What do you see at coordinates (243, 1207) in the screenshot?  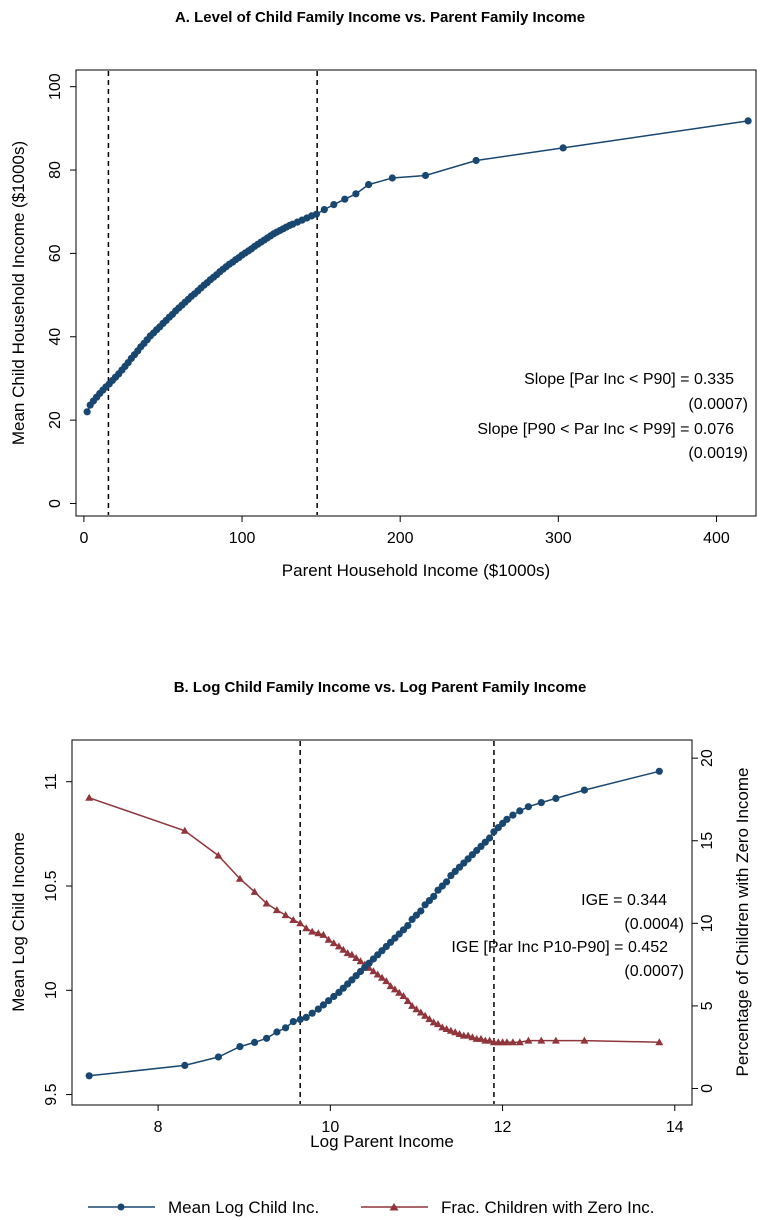 I see `legend-label-series-1: Mean Log Child Inc.` at bounding box center [243, 1207].